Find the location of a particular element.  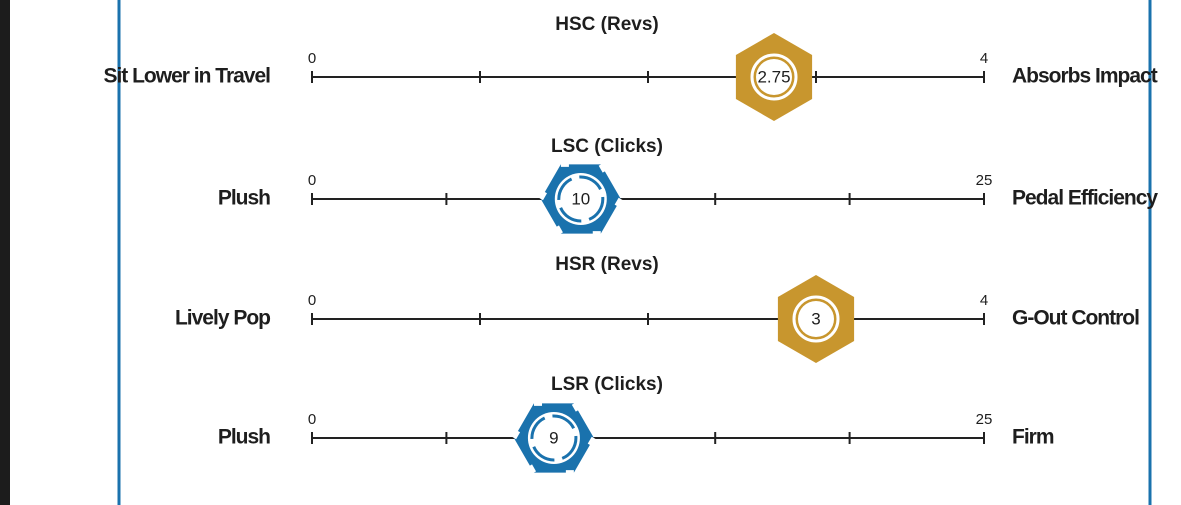

value-label: 9 is located at coordinates (553, 437).